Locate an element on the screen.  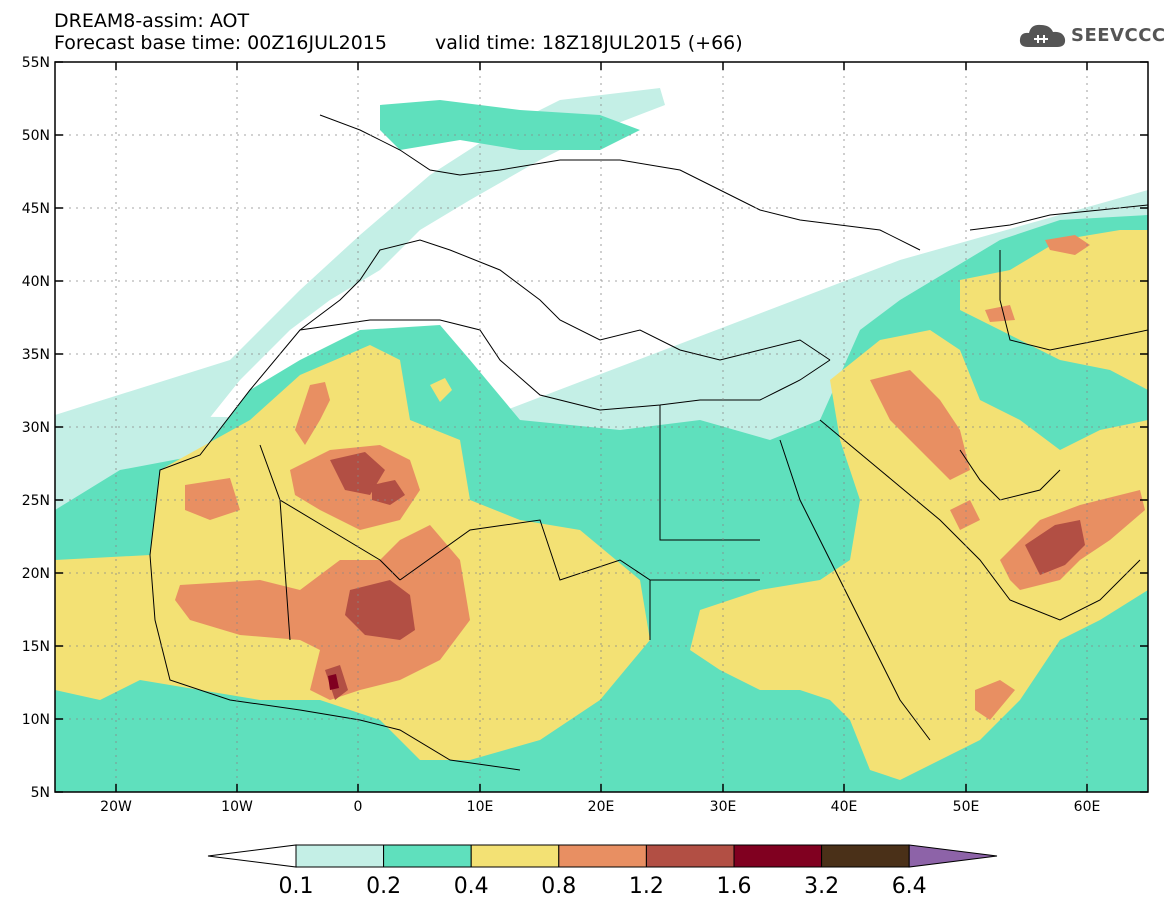
colorbar-under-arrow is located at coordinates (252, 856).